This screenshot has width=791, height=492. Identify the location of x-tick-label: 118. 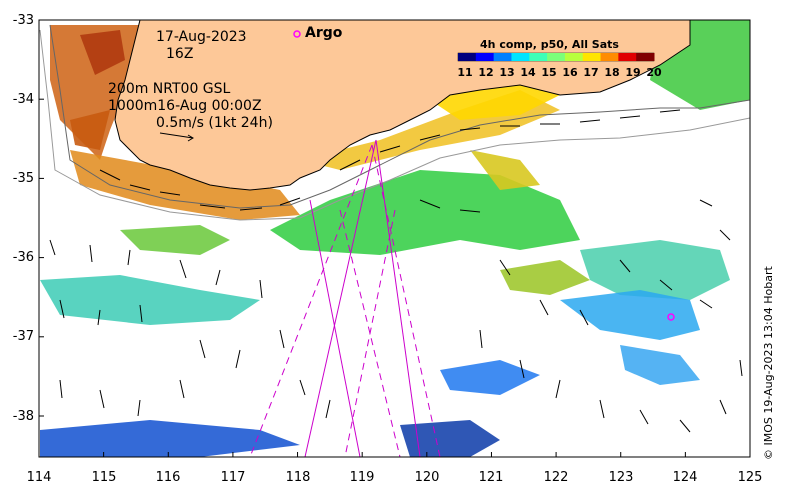
(298, 477).